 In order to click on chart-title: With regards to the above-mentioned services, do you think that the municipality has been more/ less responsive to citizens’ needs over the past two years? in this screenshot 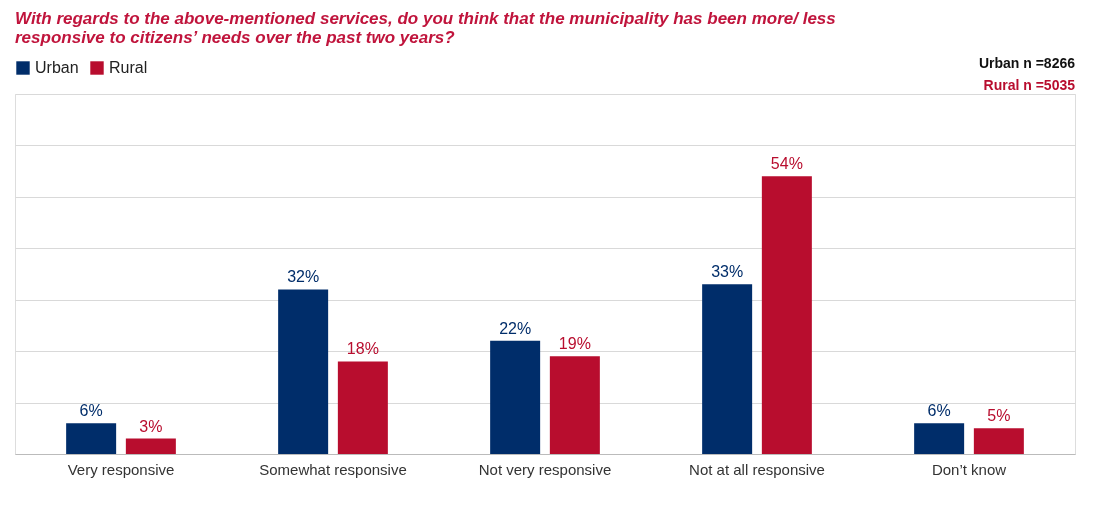, I will do `click(425, 28)`.